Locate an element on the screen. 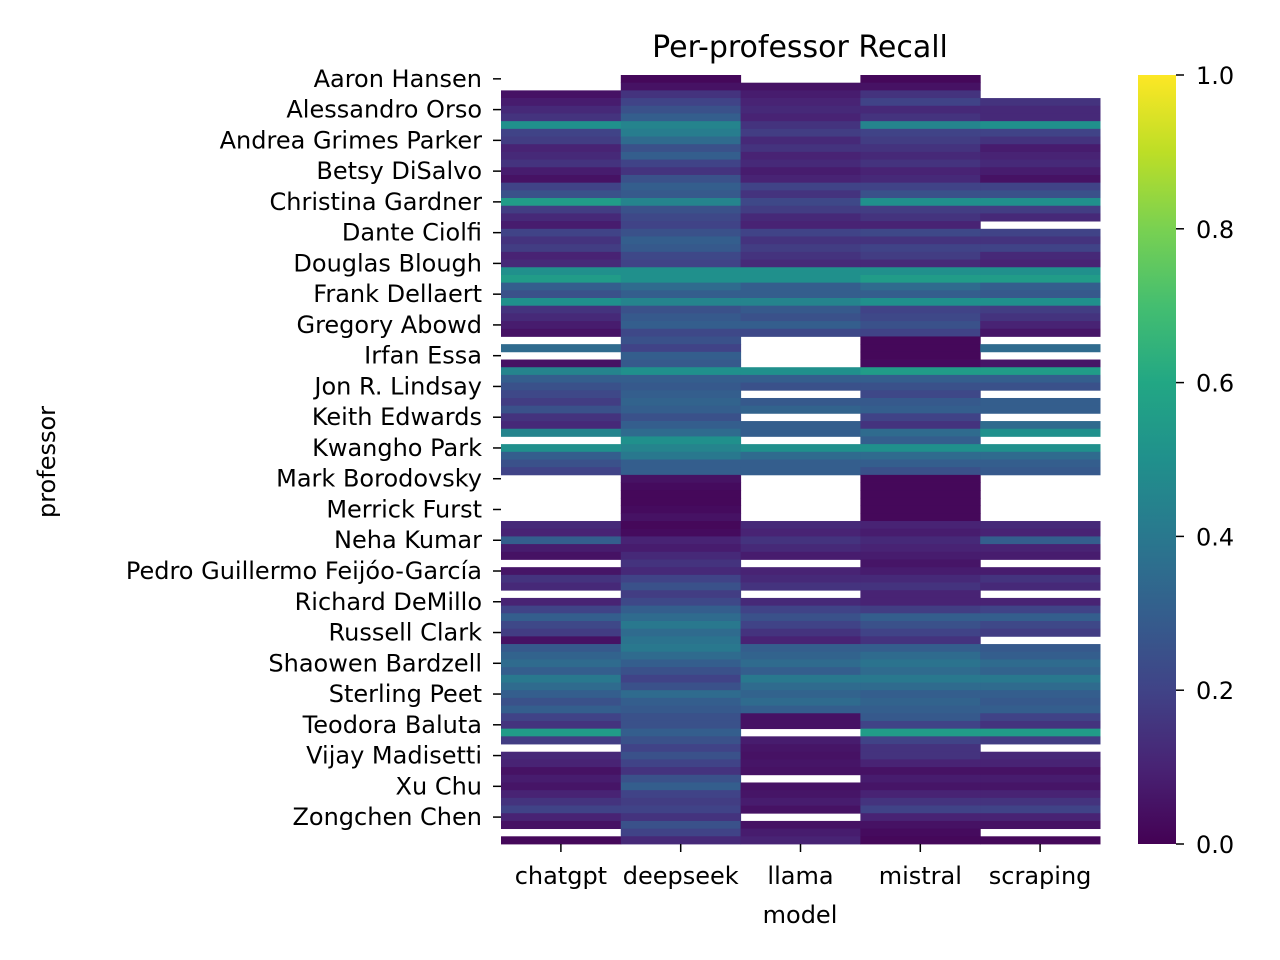  y-tick-label: Mark Borodovsky is located at coordinates (379, 479).